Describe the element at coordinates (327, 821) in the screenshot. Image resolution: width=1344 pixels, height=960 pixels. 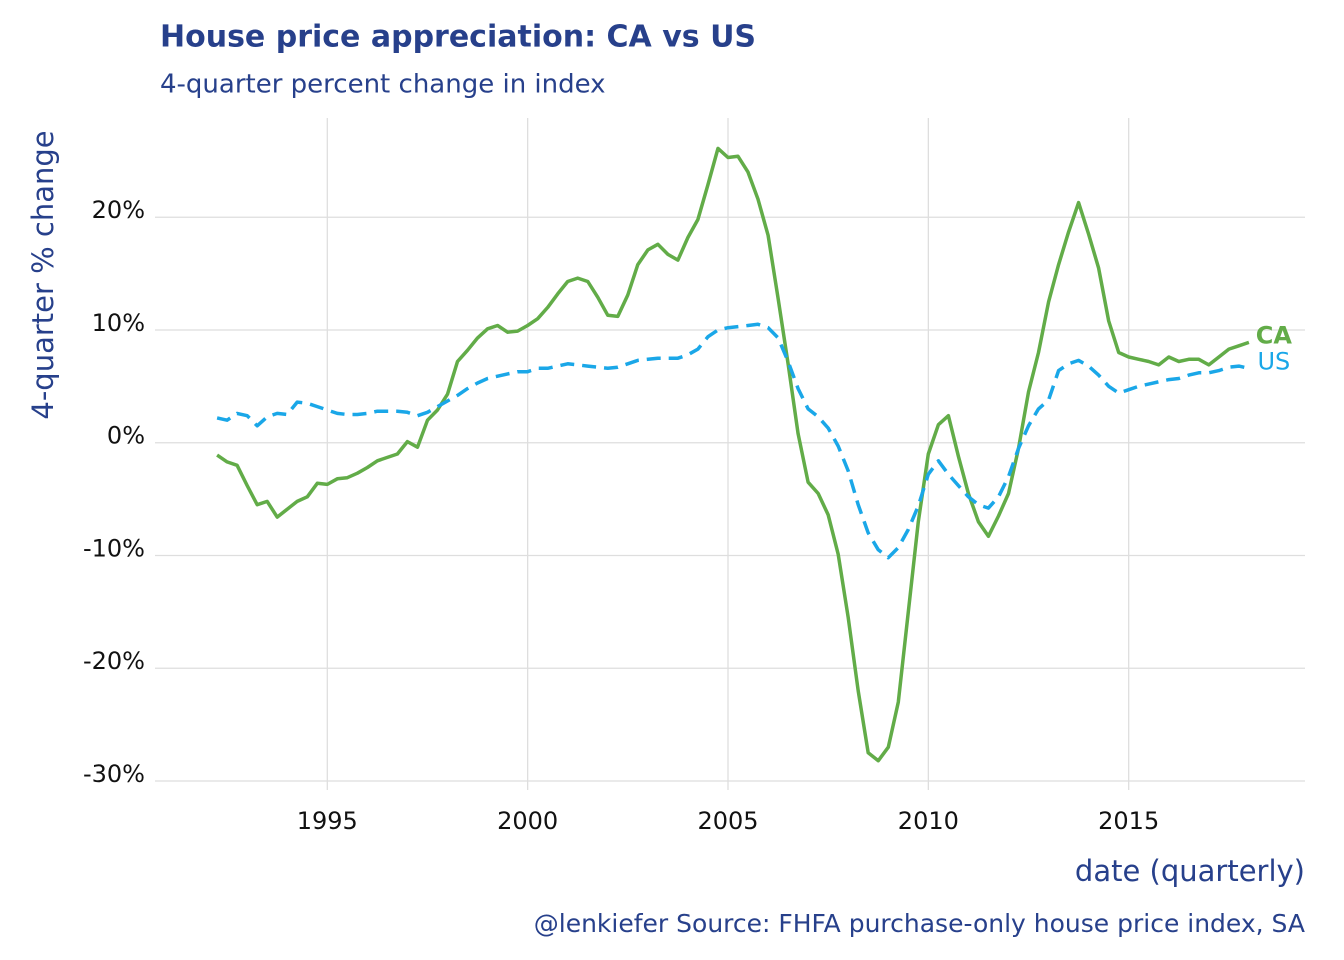
I see `x-tick-label: 1995` at that location.